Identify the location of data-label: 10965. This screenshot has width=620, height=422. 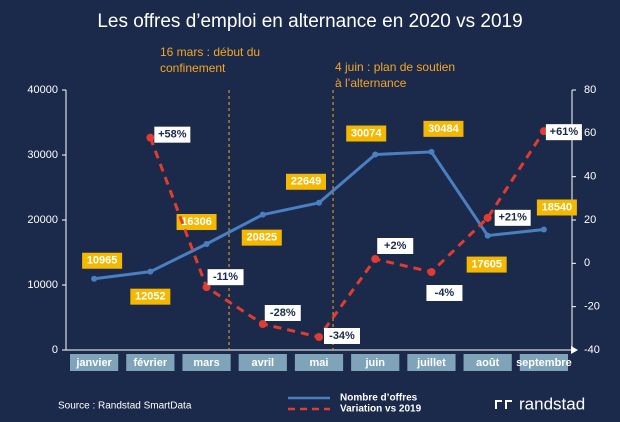
(102, 261).